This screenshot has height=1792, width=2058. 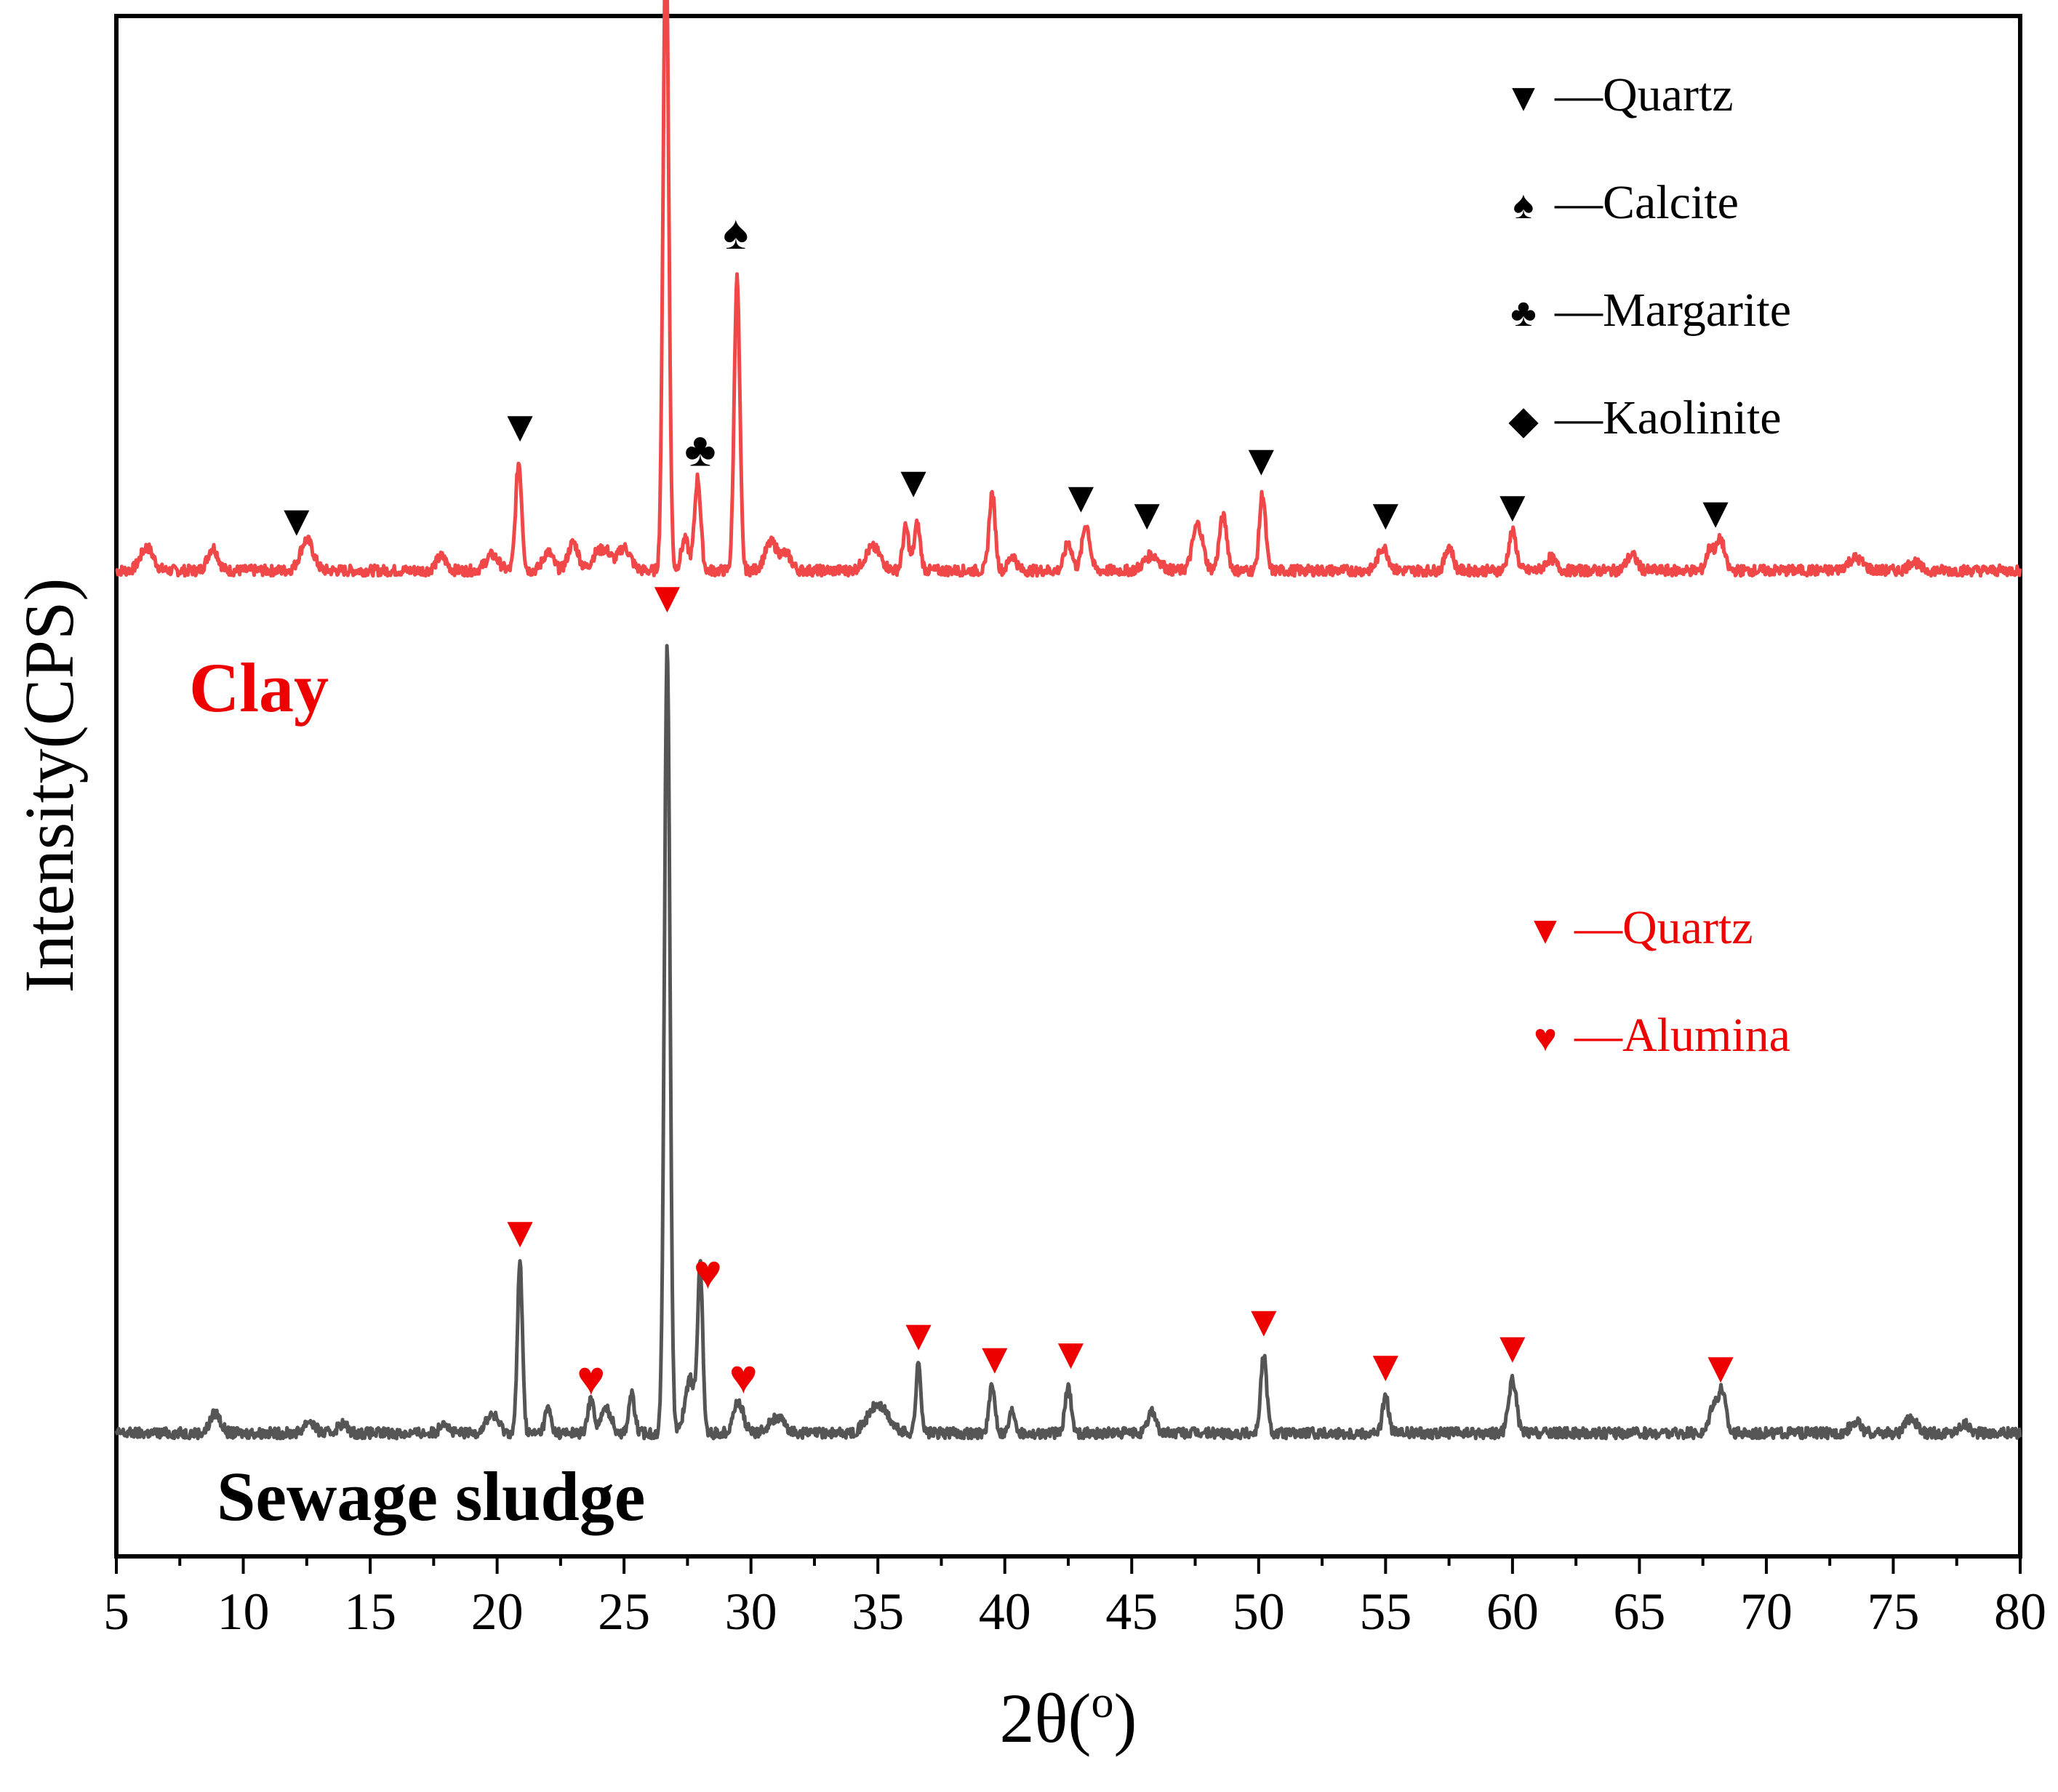 I want to click on x-tick-label-80: 80, so click(x=2020, y=1612).